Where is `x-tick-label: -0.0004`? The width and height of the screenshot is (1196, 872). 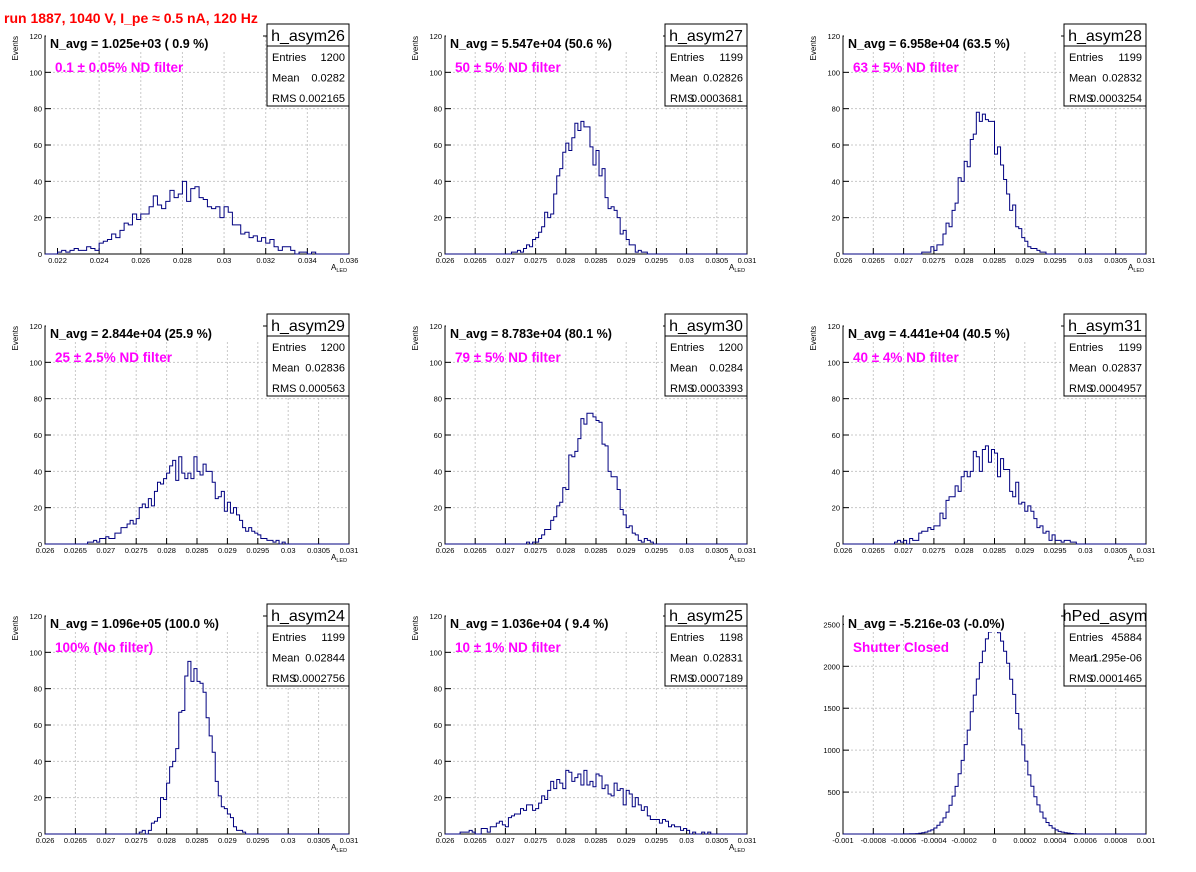
x-tick-label: -0.0004 is located at coordinates (933, 840).